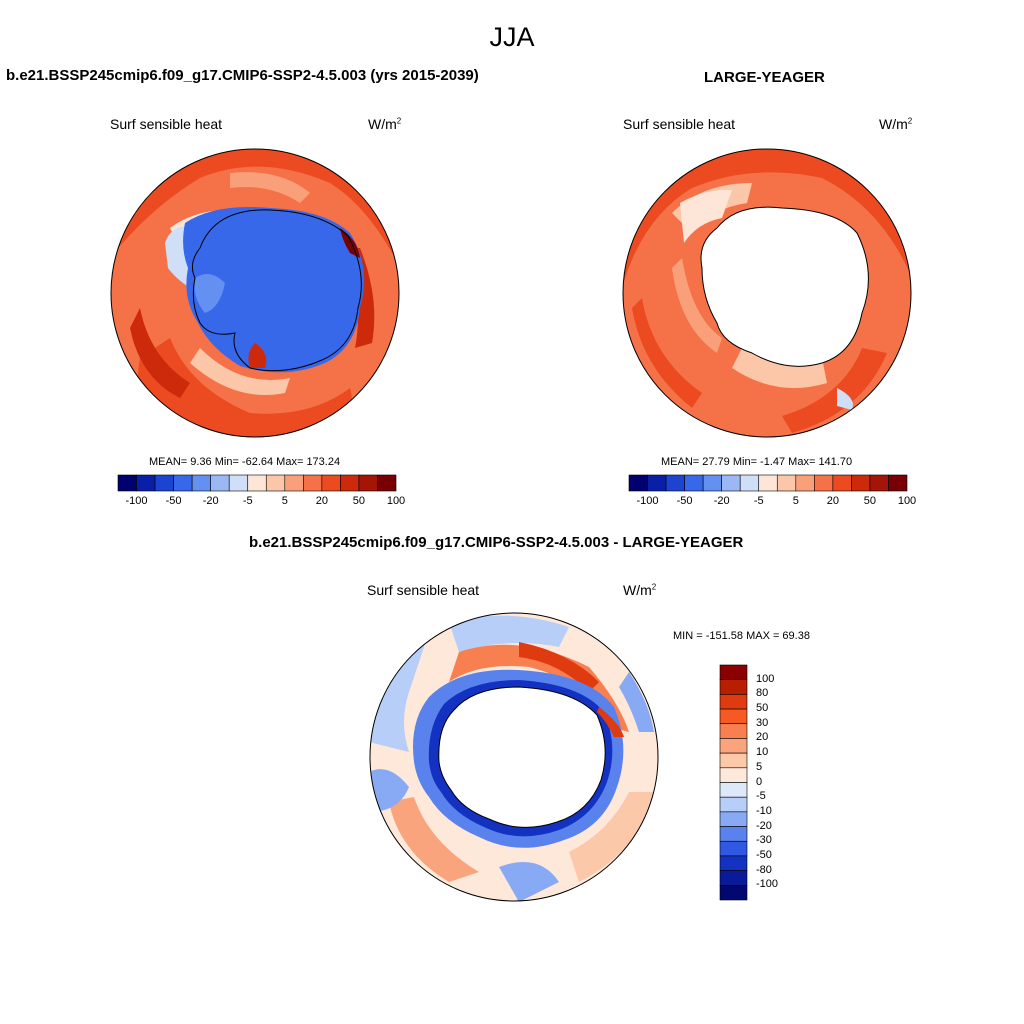 The image size is (1024, 1024). I want to click on model-units-label: W/m2, so click(385, 124).